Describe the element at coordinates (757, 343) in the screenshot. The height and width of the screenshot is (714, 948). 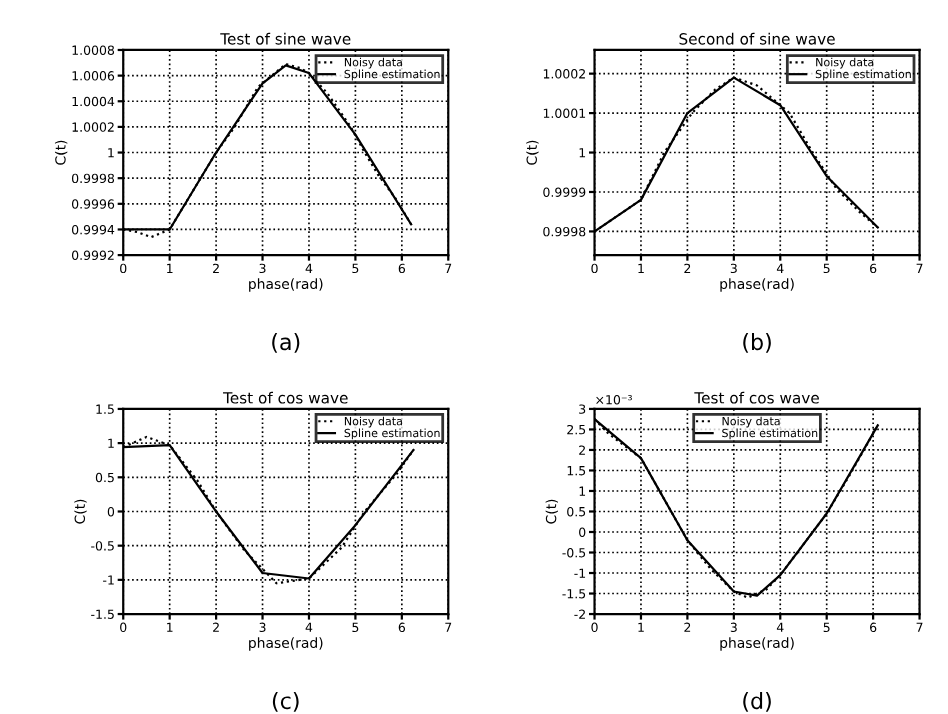
I see `text: (b)` at that location.